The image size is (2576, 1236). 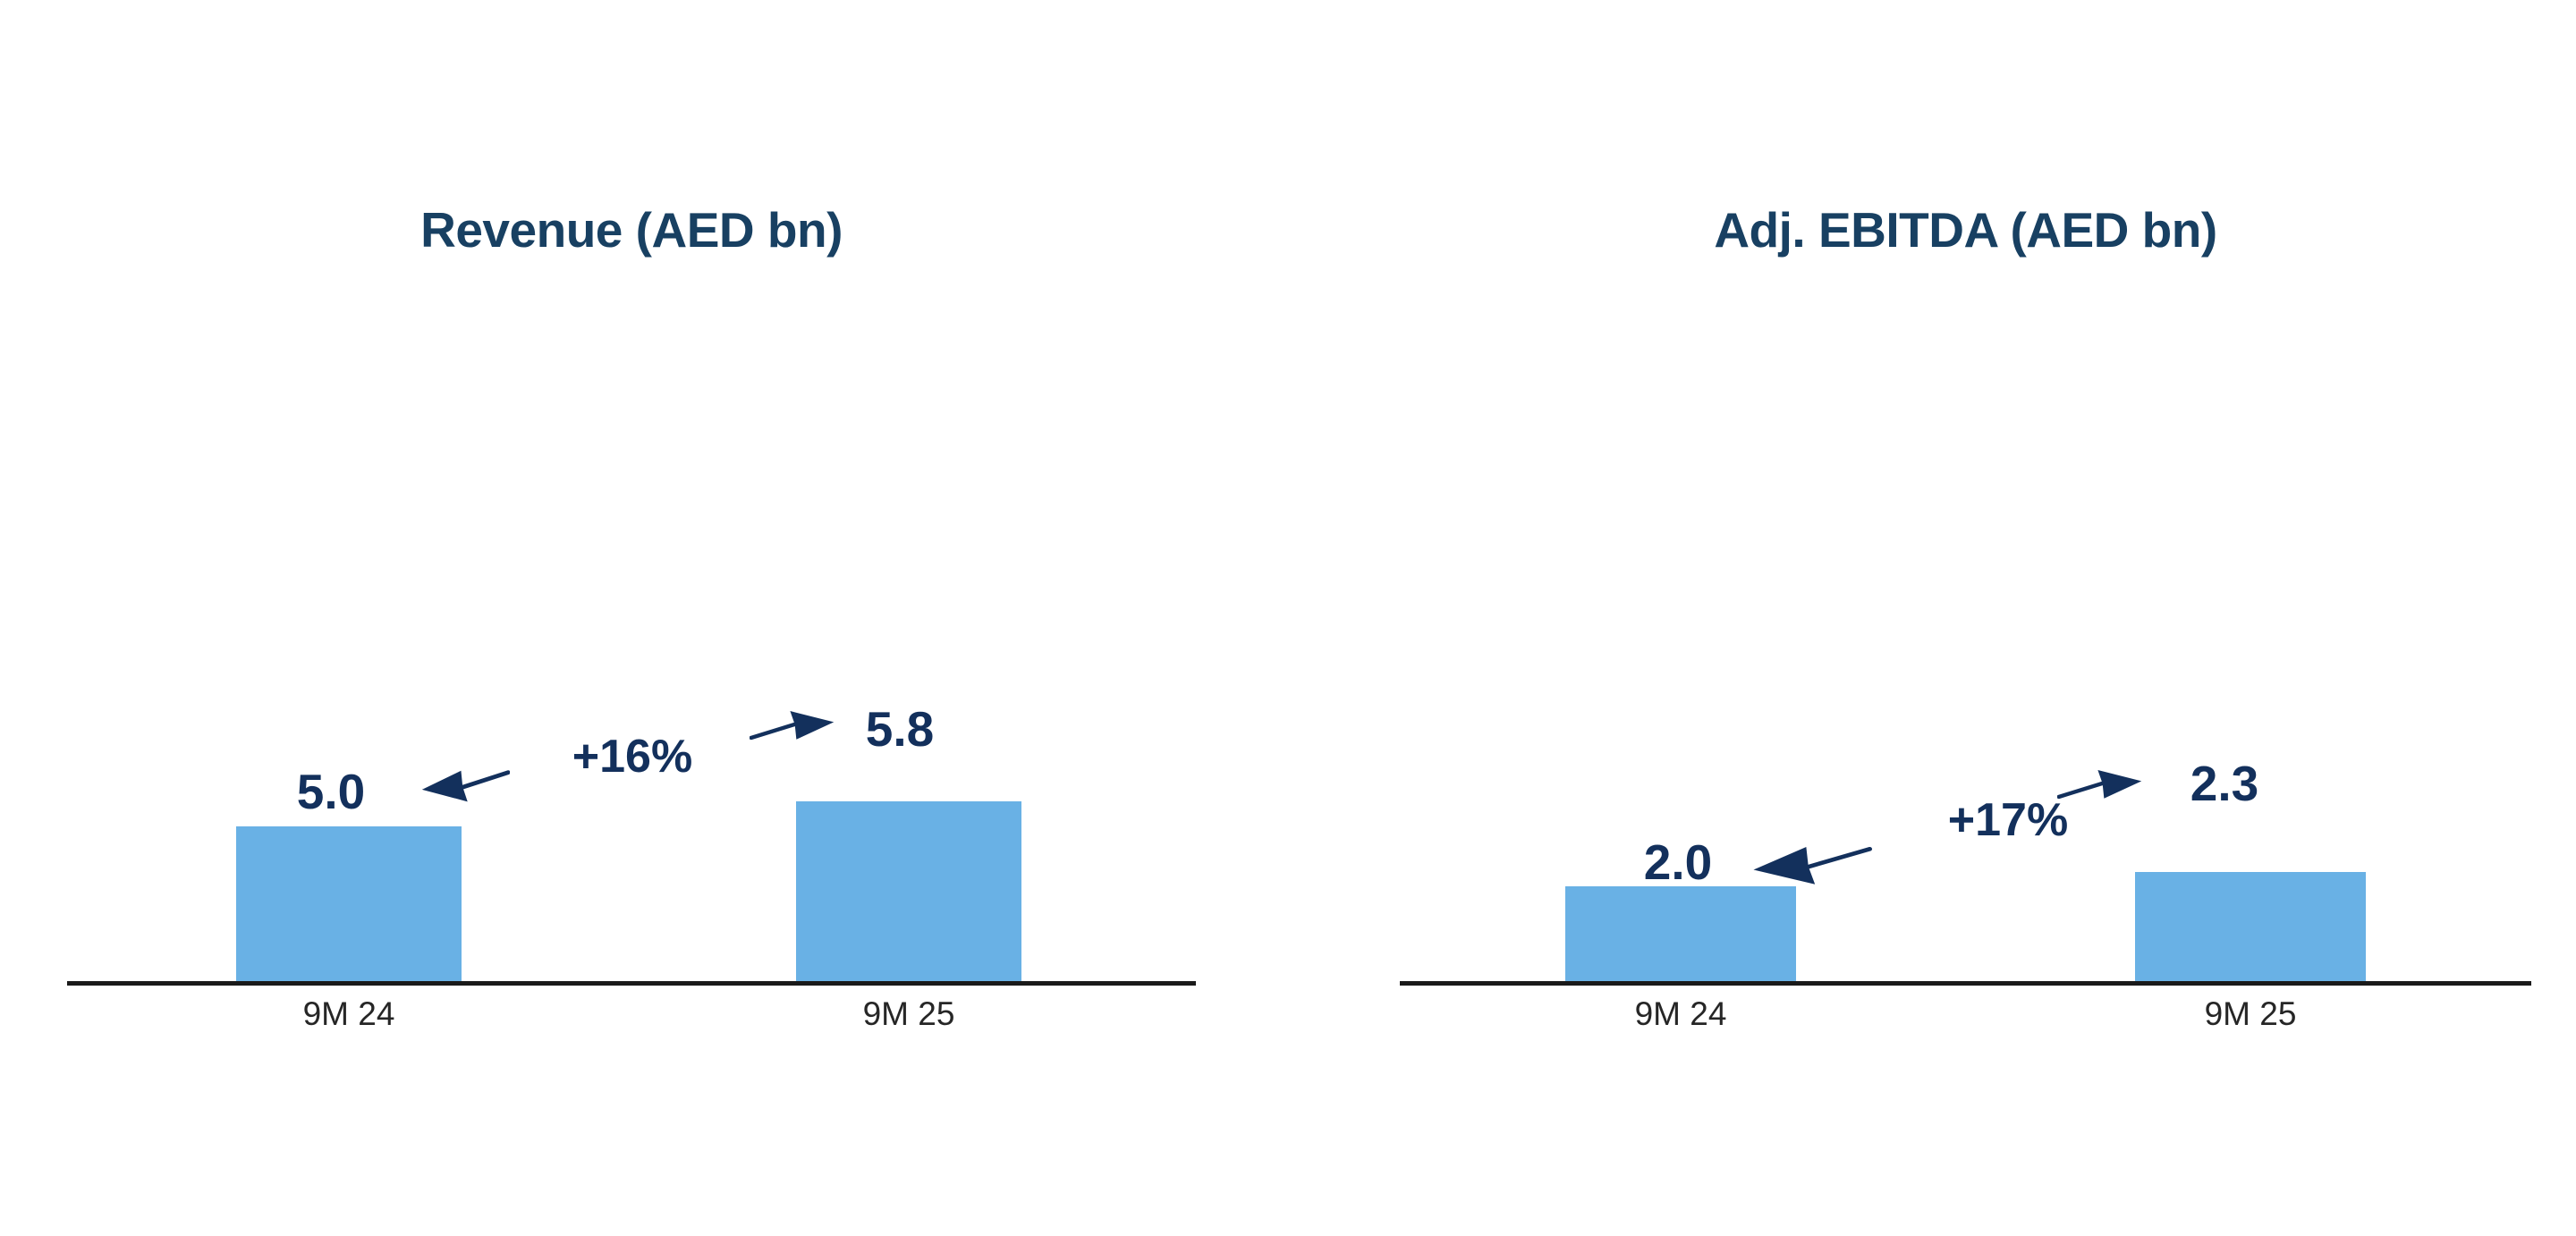 I want to click on adj-ebitda-growth-percent-label: +17%, so click(x=2008, y=820).